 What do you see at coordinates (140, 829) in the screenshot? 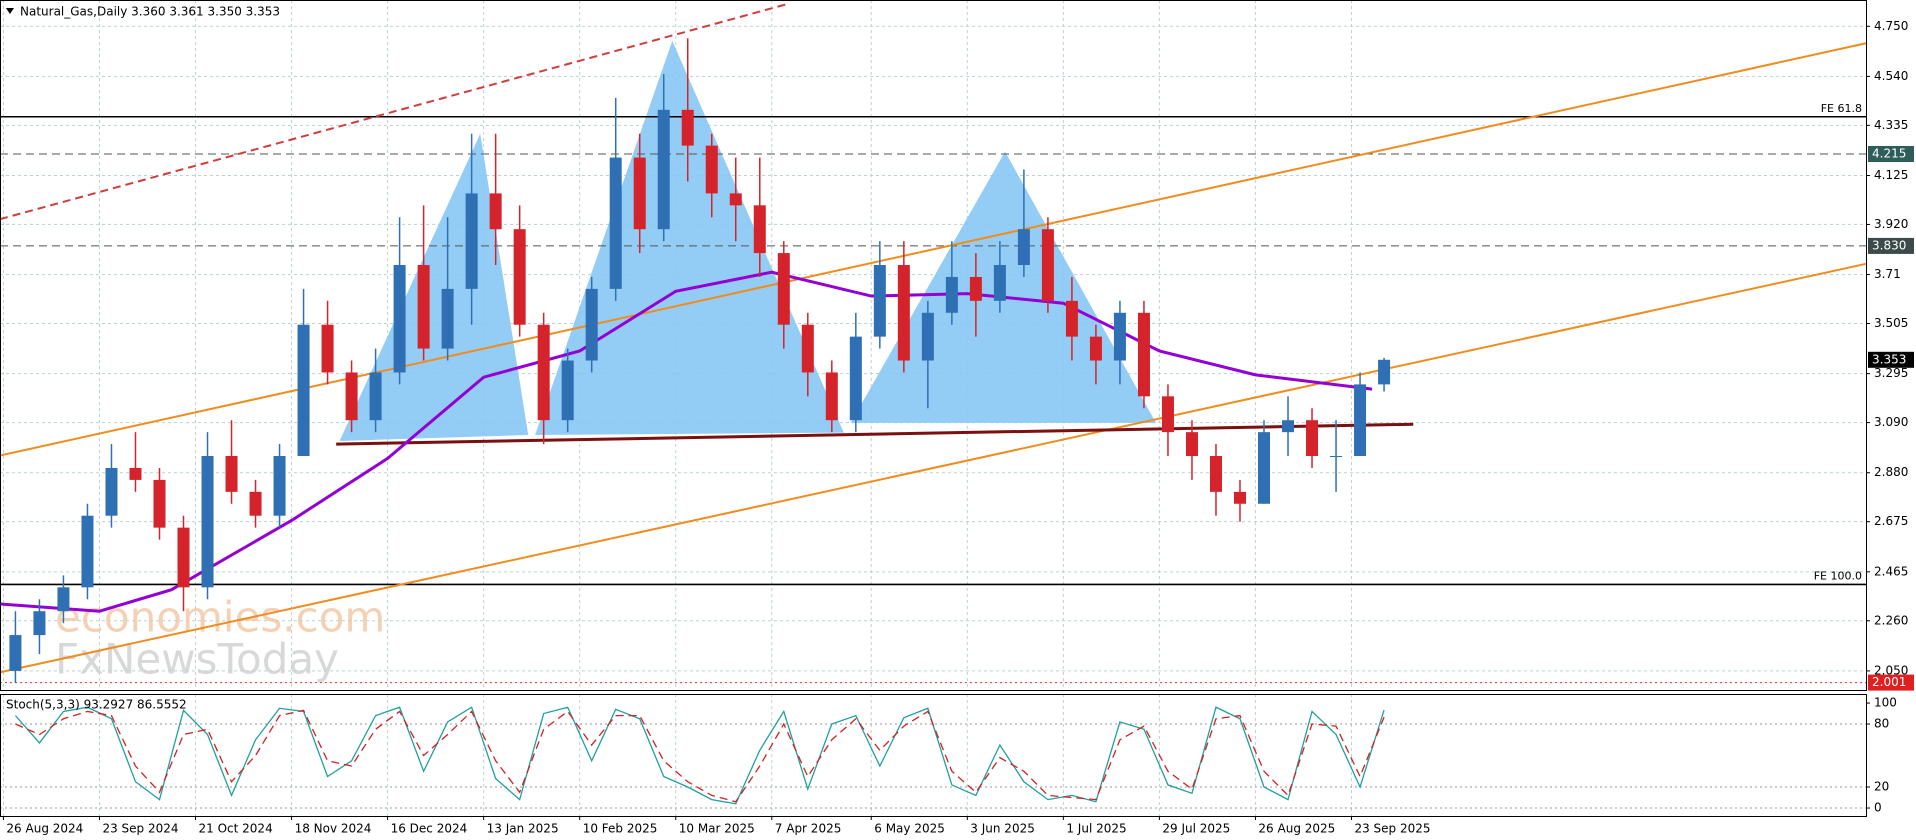
I see `x-tick-label: 23 Sep 2024` at bounding box center [140, 829].